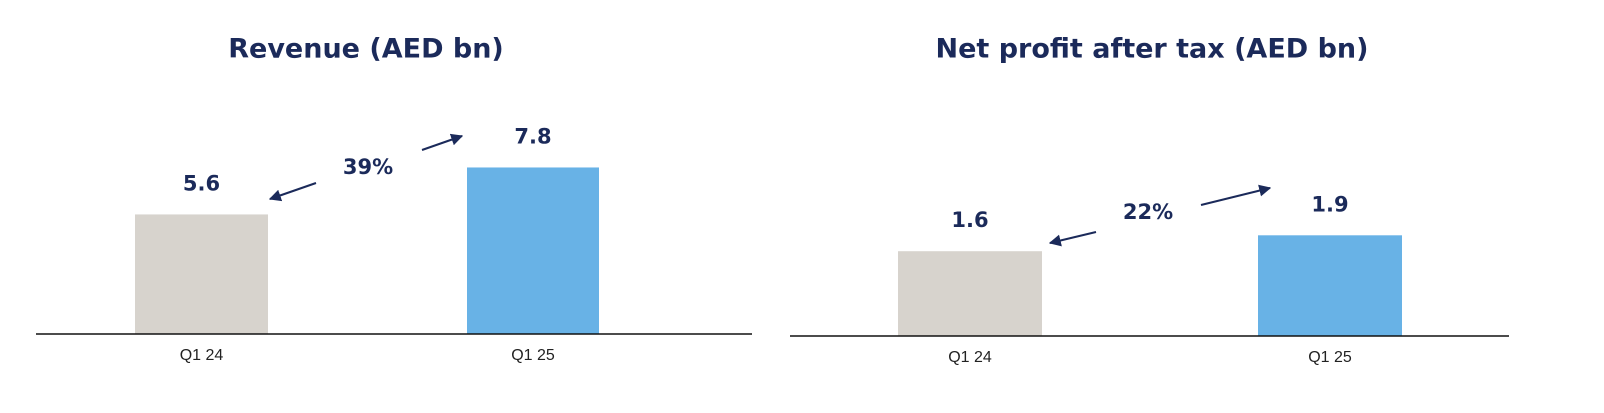  What do you see at coordinates (1152, 49) in the screenshot?
I see `chart-title: Net profit after tax (AED bn)` at bounding box center [1152, 49].